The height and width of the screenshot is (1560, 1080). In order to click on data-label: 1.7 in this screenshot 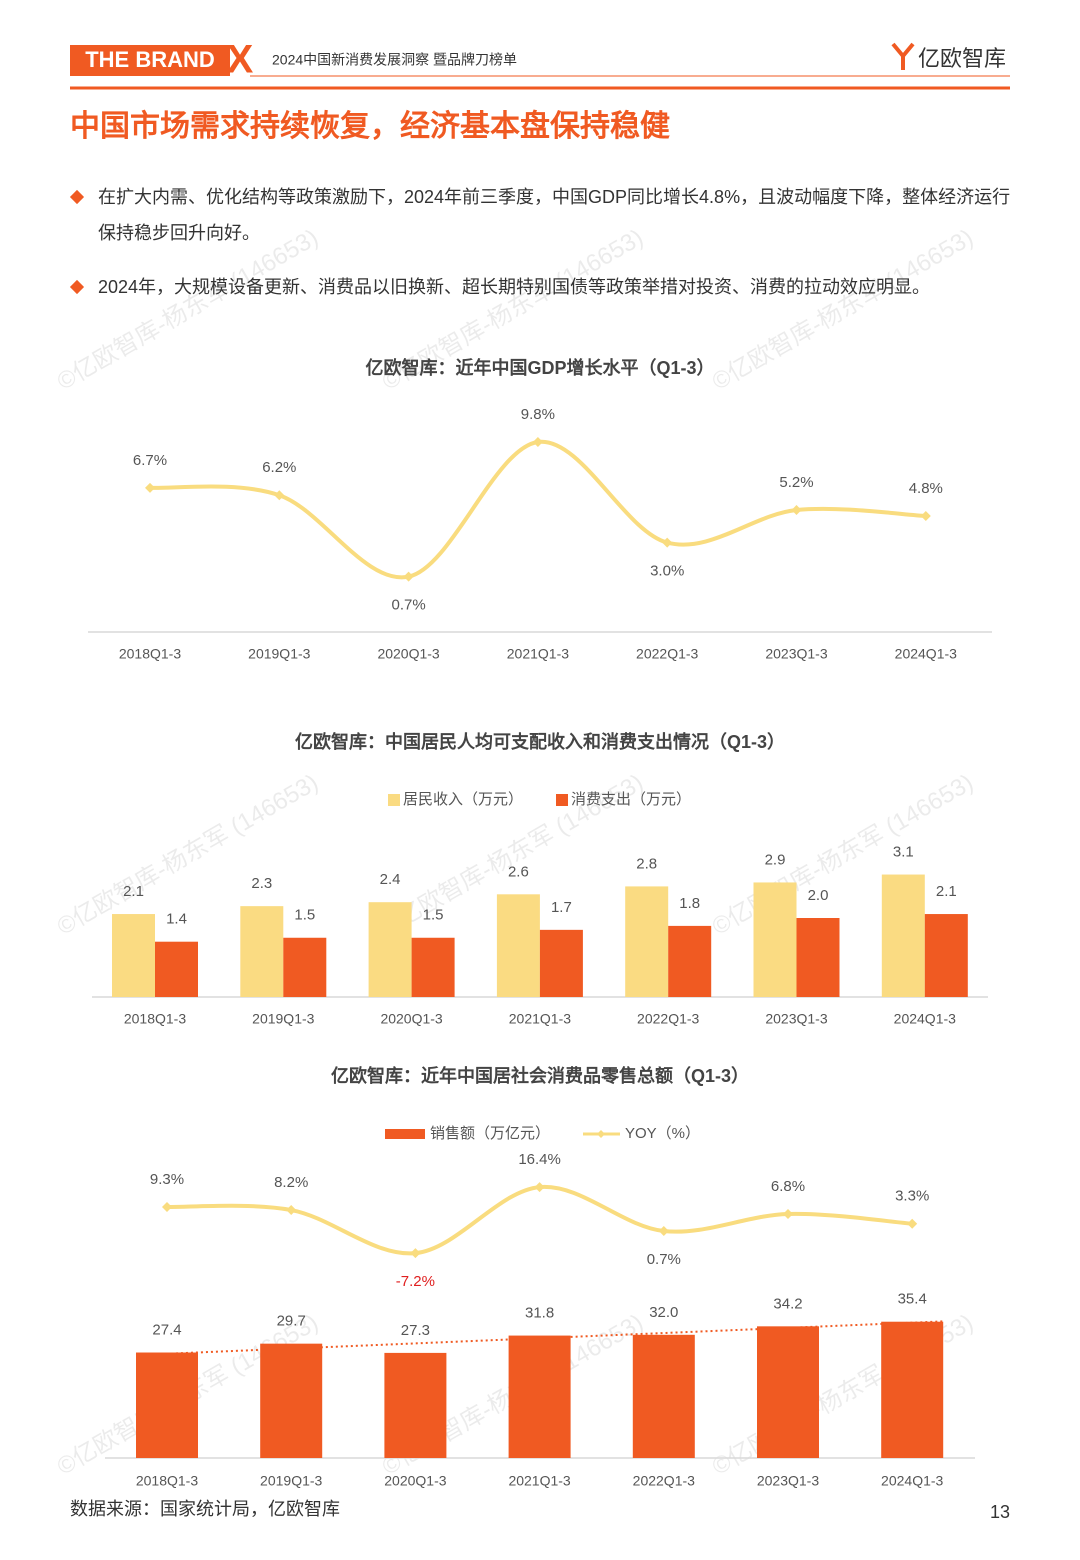, I will do `click(561, 907)`.